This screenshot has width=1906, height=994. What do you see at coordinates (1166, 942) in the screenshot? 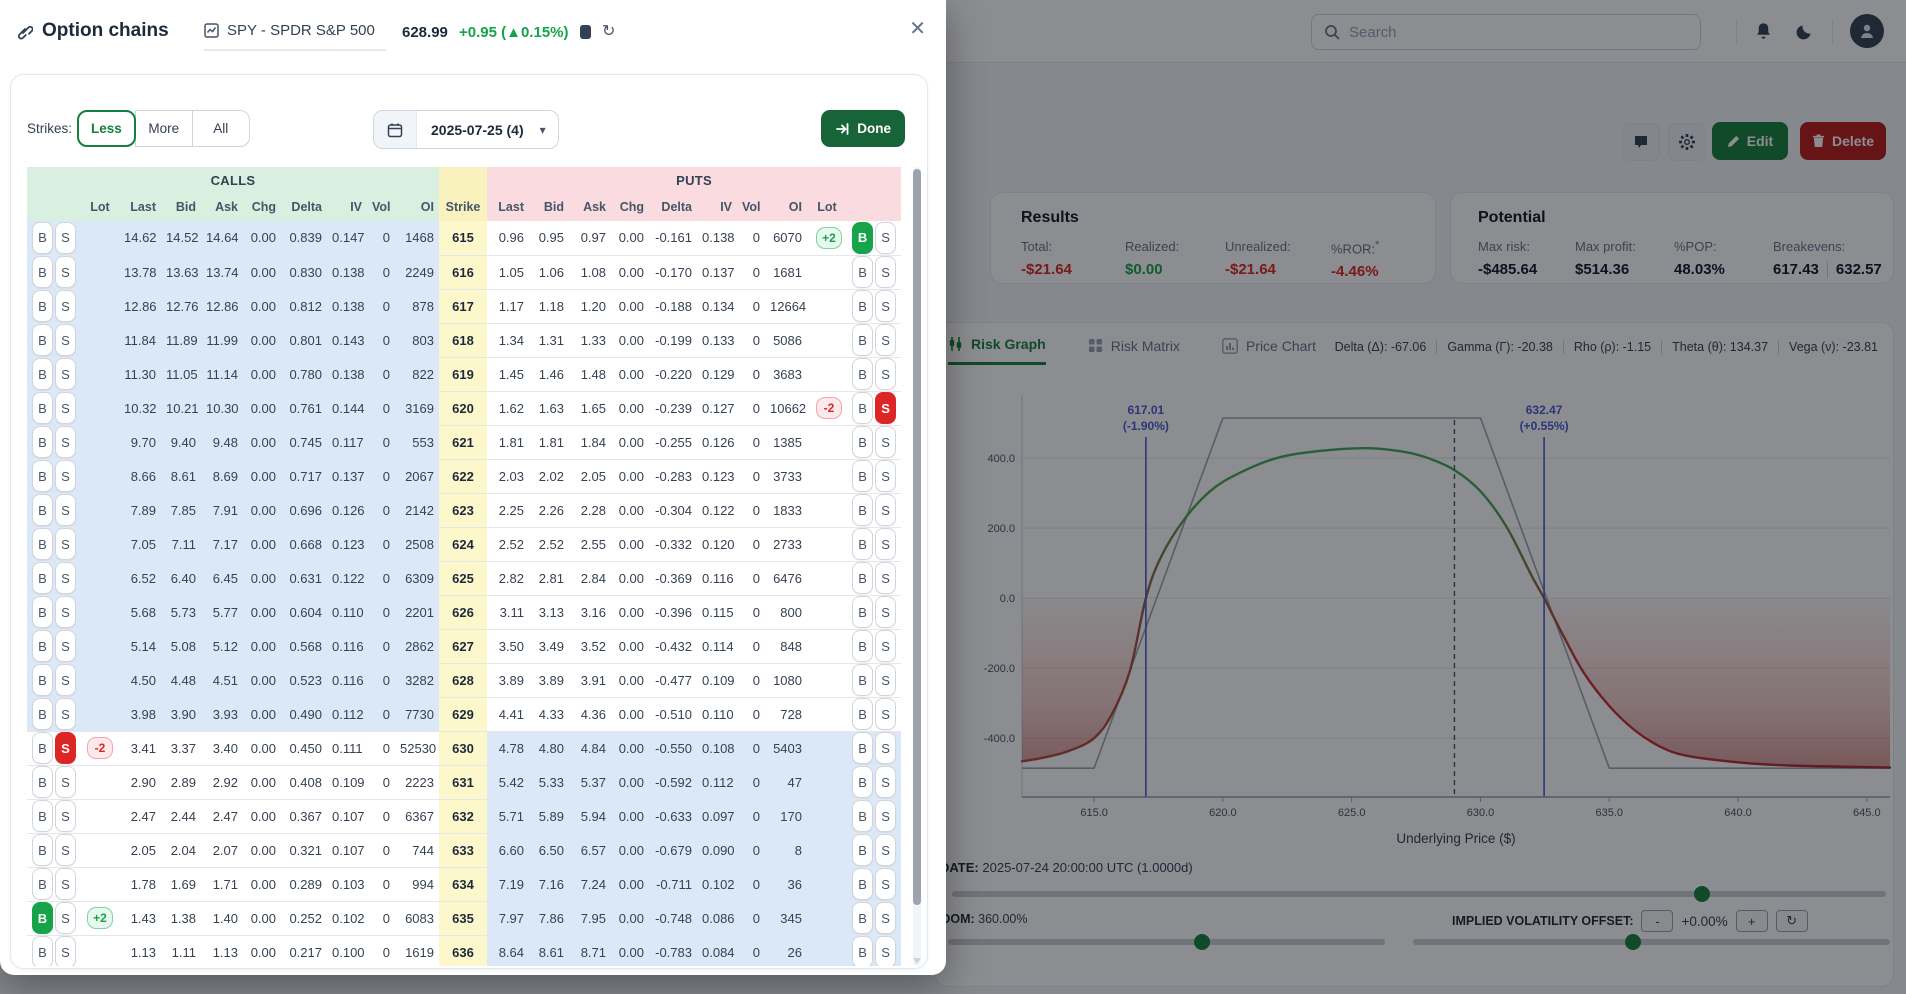
I see `zoom-slider` at bounding box center [1166, 942].